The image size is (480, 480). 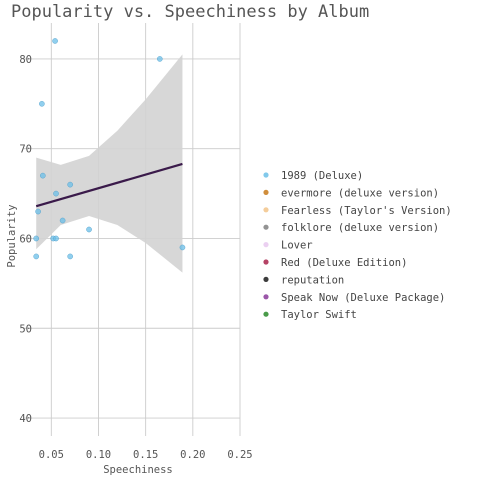 What do you see at coordinates (51, 455) in the screenshot?
I see `x-tick-label: 0.05` at bounding box center [51, 455].